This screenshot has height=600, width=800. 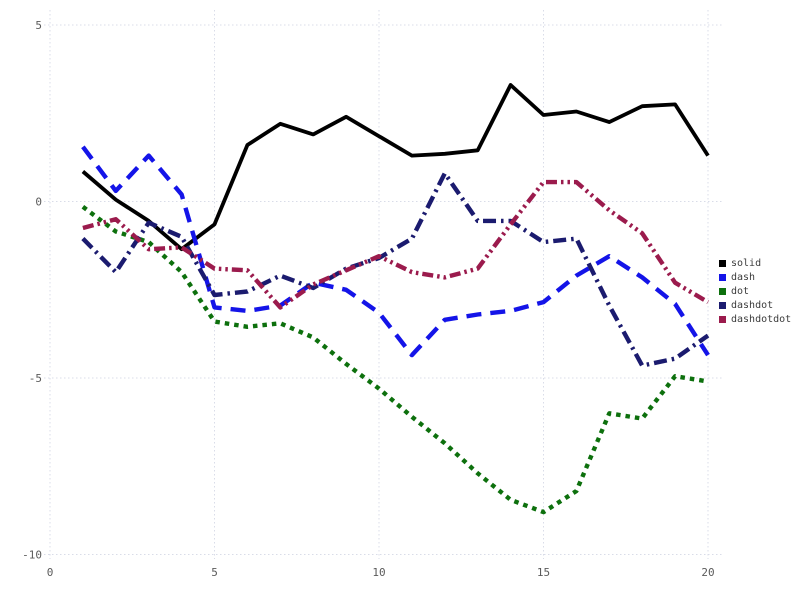 What do you see at coordinates (214, 572) in the screenshot?
I see `x-tick-label: 5` at bounding box center [214, 572].